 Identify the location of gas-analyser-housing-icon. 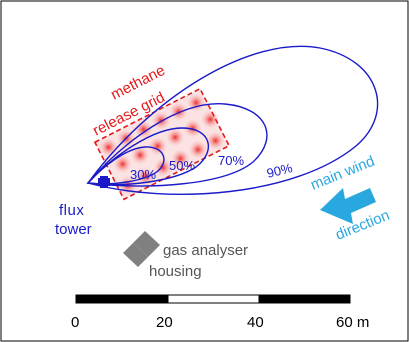
(146, 244).